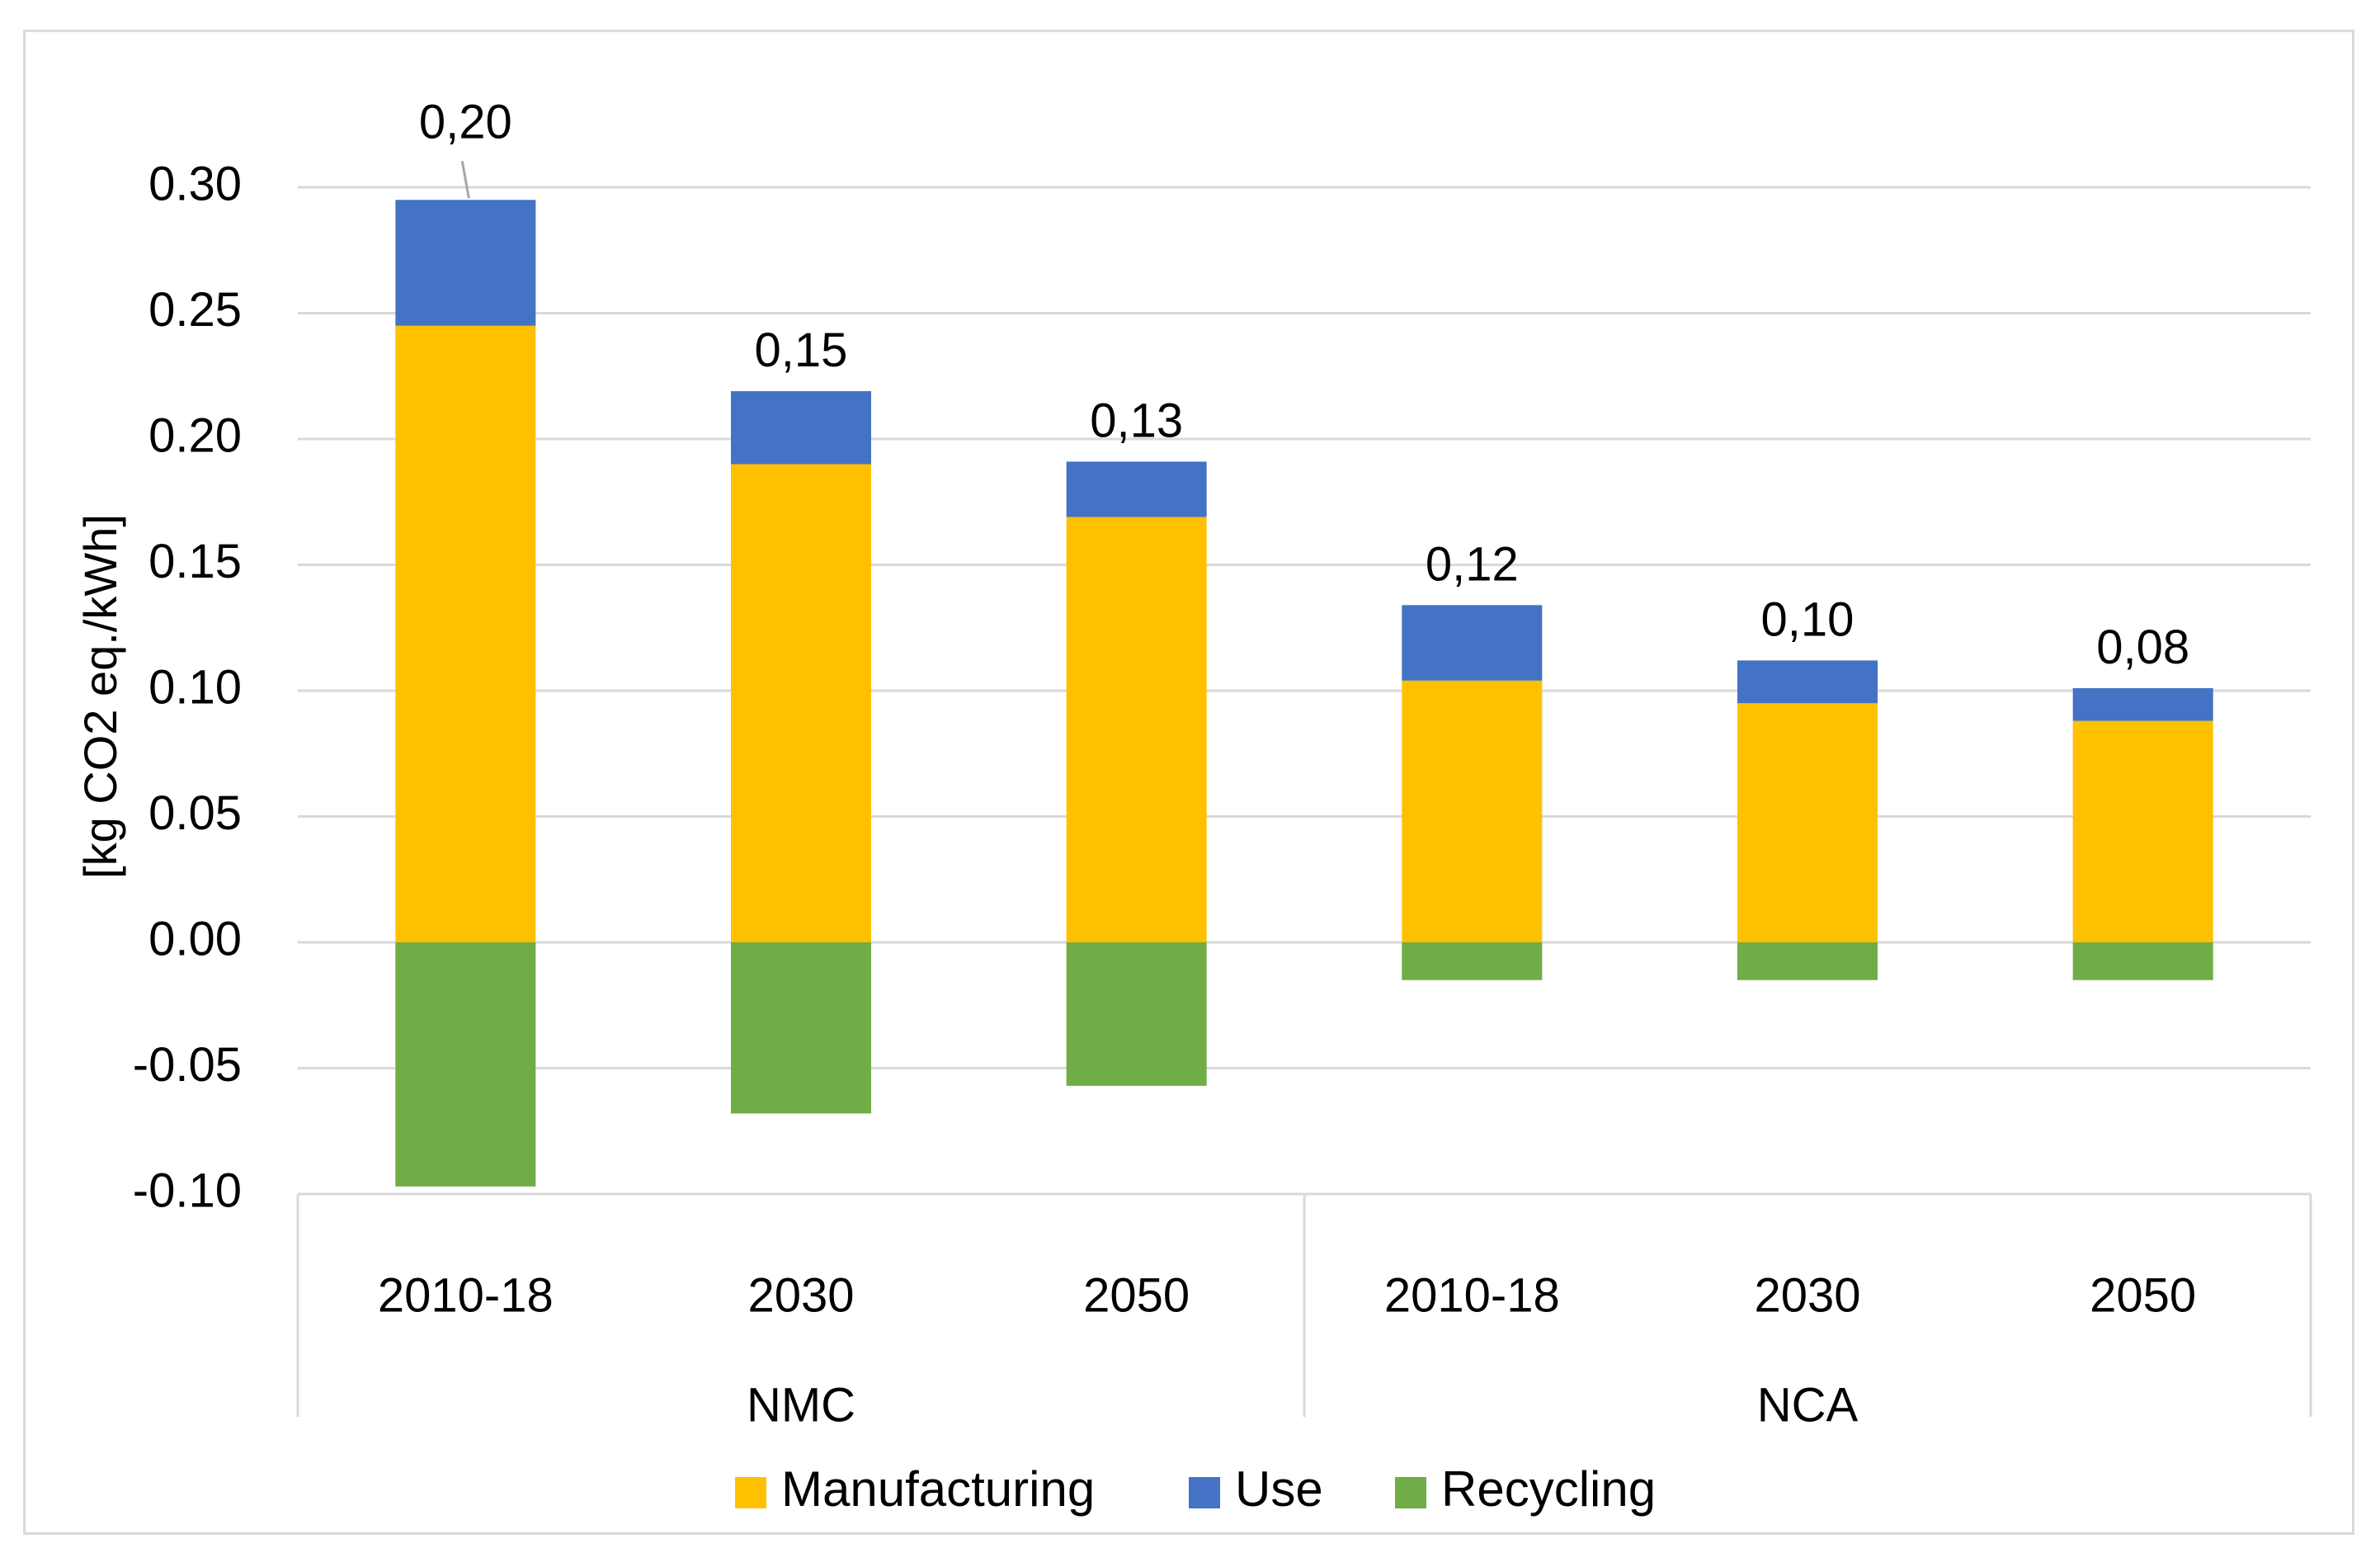 Image resolution: width=2380 pixels, height=1567 pixels. Describe the element at coordinates (465, 122) in the screenshot. I see `data-label: 0,20` at that location.